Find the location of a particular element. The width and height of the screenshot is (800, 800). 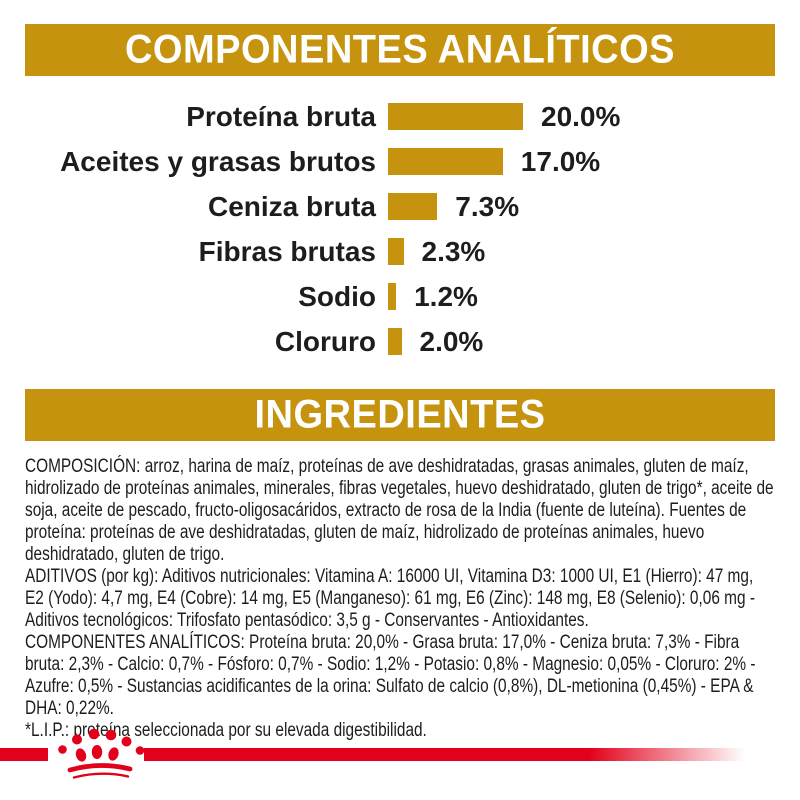

chart-row: Cloruro 2.0% is located at coordinates (400, 341).